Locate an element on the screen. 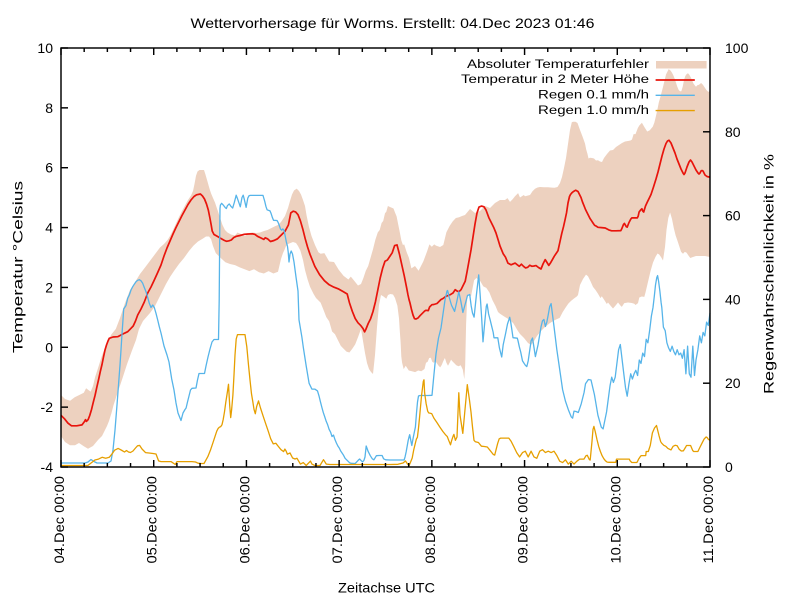 The width and height of the screenshot is (800, 600). svg-text: 60 is located at coordinates (733, 216).